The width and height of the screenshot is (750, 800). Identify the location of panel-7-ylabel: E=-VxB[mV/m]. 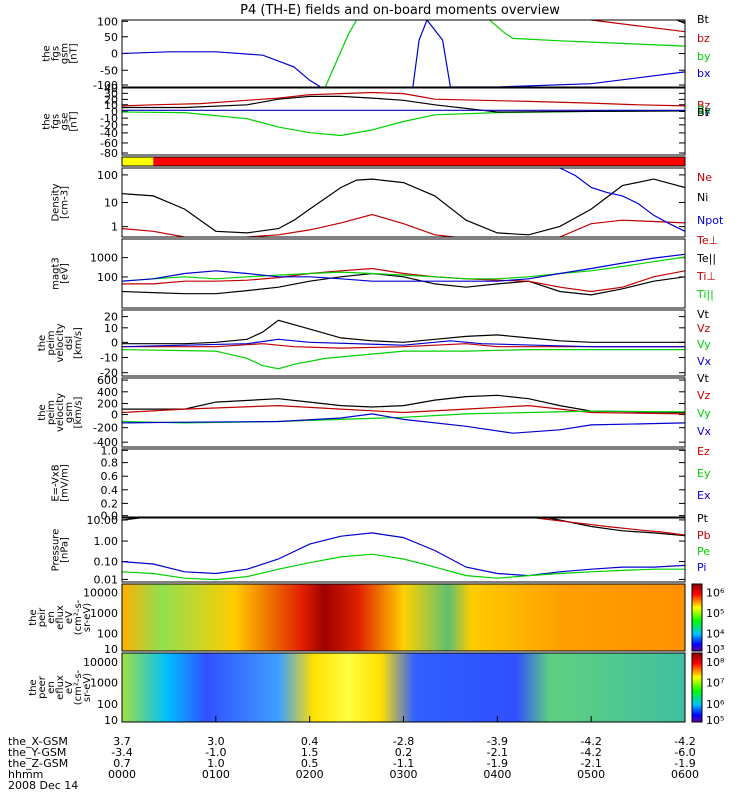
(61, 483).